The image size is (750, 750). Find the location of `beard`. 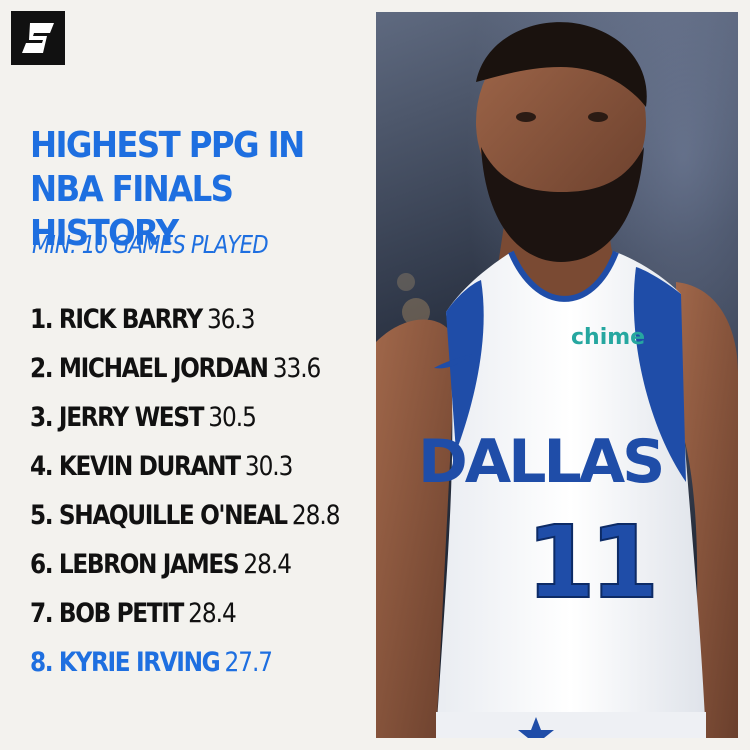

beard is located at coordinates (562, 204).